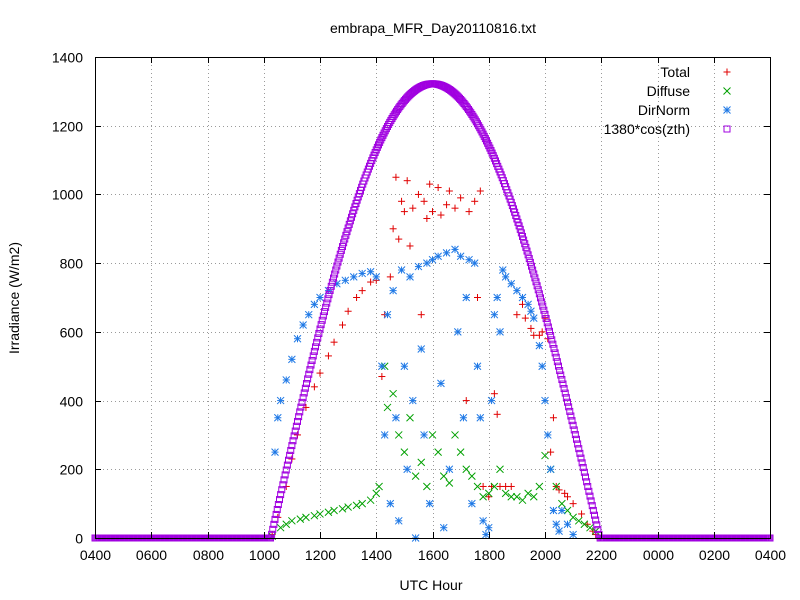 The height and width of the screenshot is (600, 800). Describe the element at coordinates (72, 333) in the screenshot. I see `y-tick-label: 600` at that location.